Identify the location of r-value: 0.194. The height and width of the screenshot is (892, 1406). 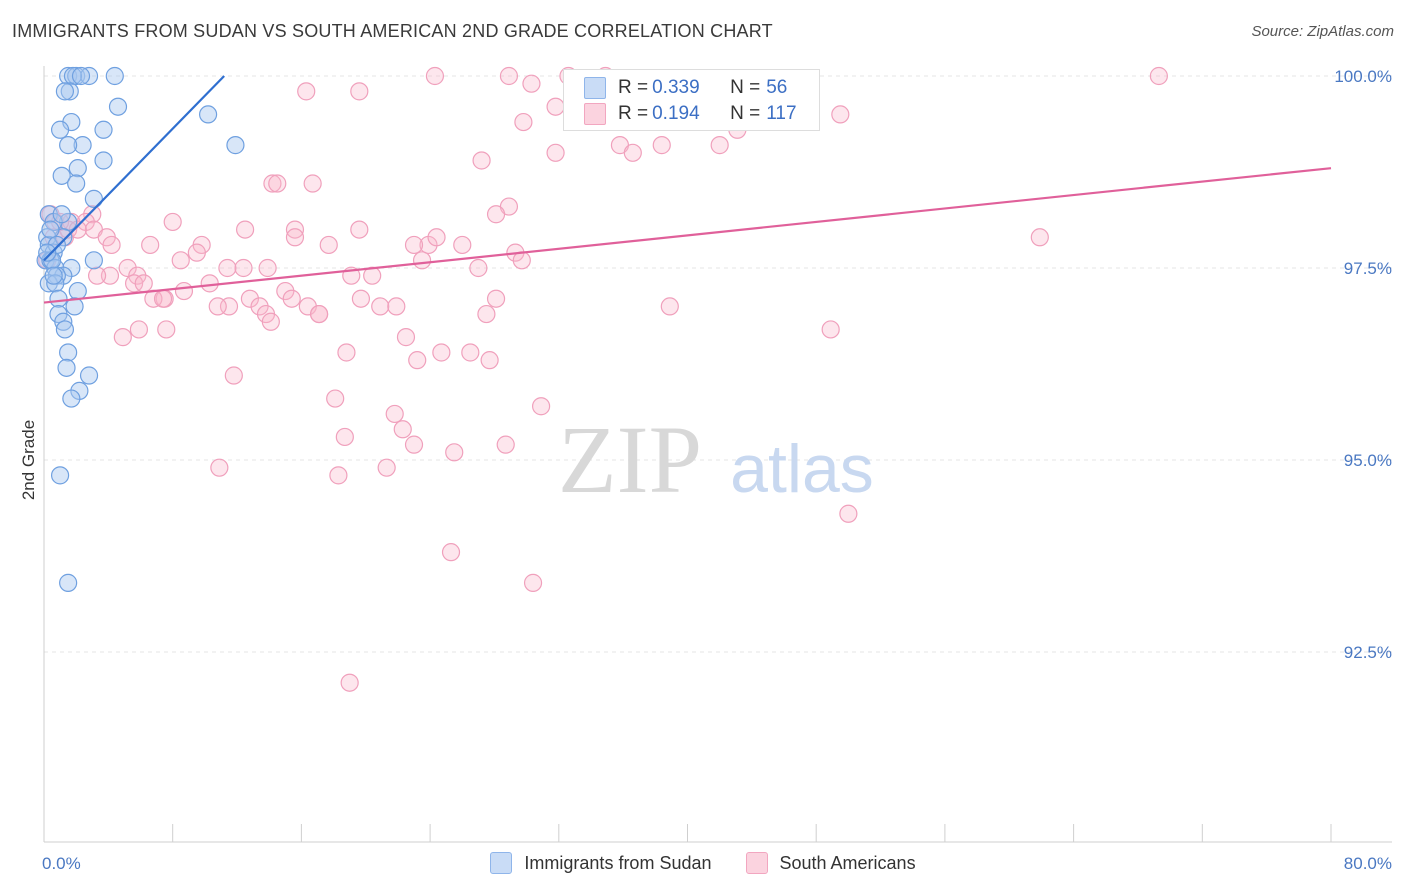
(676, 113).